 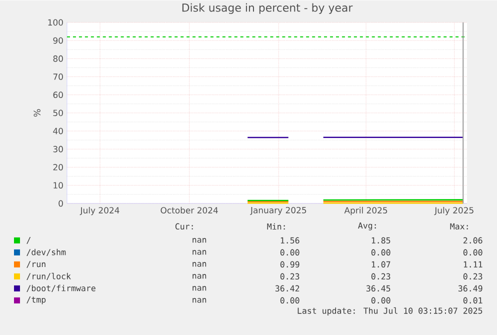 What do you see at coordinates (366, 210) in the screenshot?
I see `x-tick-label: April 2025` at bounding box center [366, 210].